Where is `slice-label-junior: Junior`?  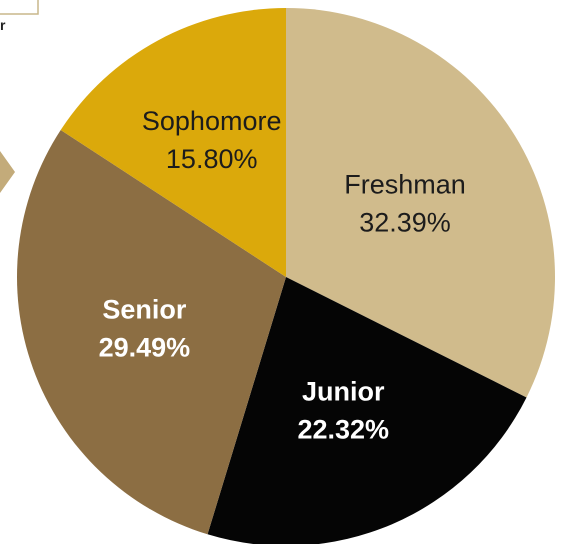 slice-label-junior: Junior is located at coordinates (343, 391).